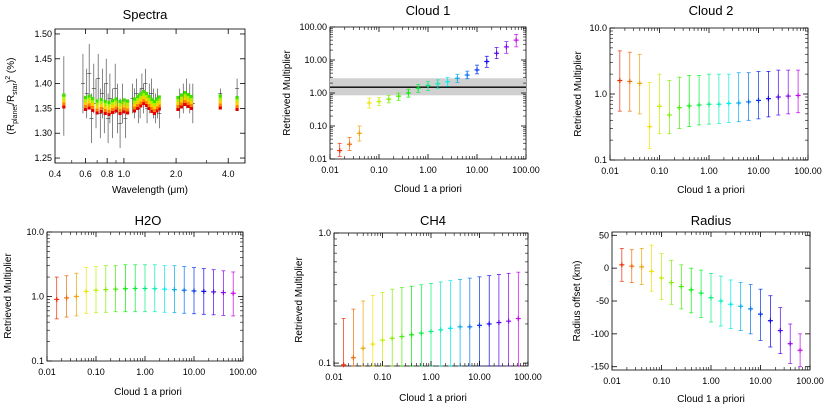 Image resolution: width=830 pixels, height=409 pixels. What do you see at coordinates (55, 174) in the screenshot?
I see `spectra-x-tick-label: 0.4` at bounding box center [55, 174].